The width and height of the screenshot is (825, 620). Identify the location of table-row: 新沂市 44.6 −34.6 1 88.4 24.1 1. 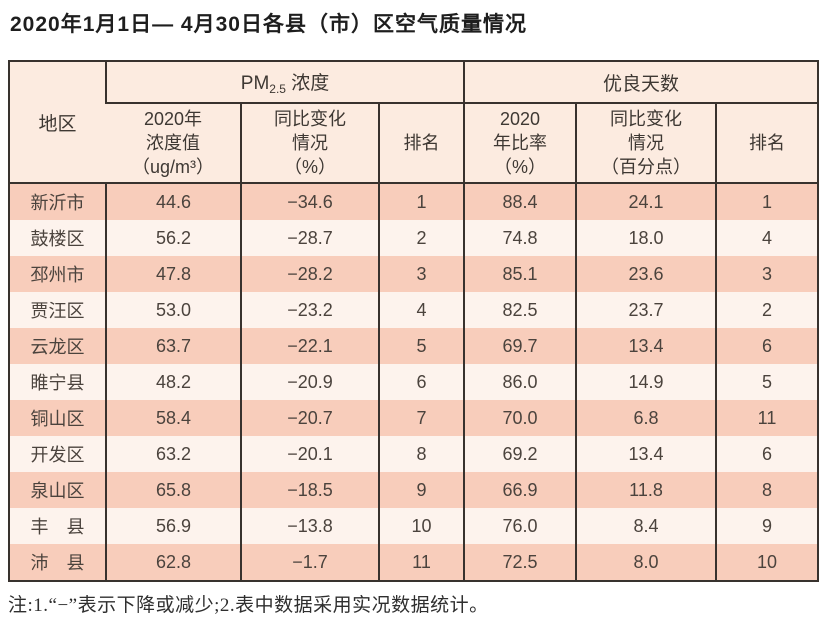
(414, 201).